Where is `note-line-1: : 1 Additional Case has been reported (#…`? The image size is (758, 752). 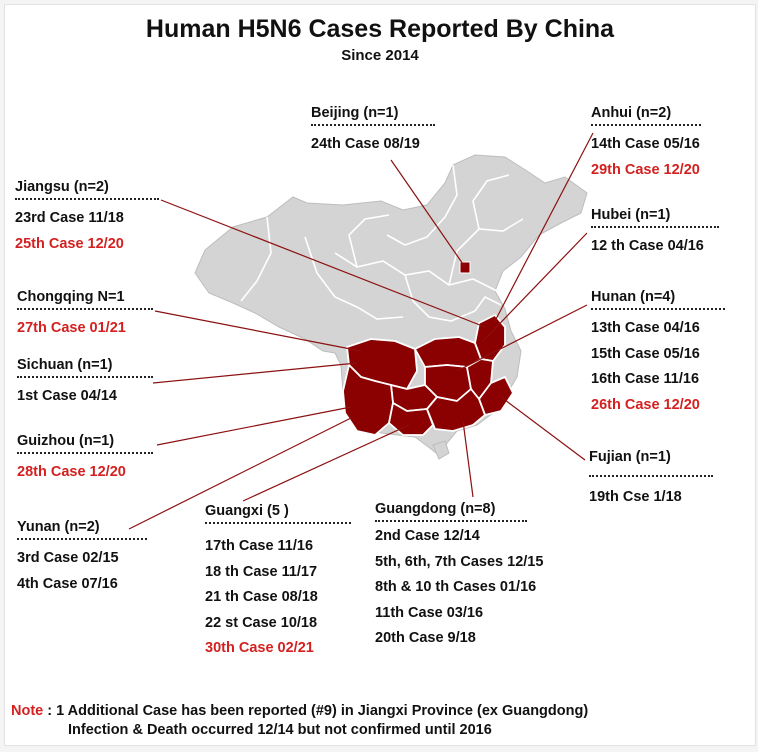 note-line-1: : 1 Additional Case has been reported (#… is located at coordinates (318, 711).